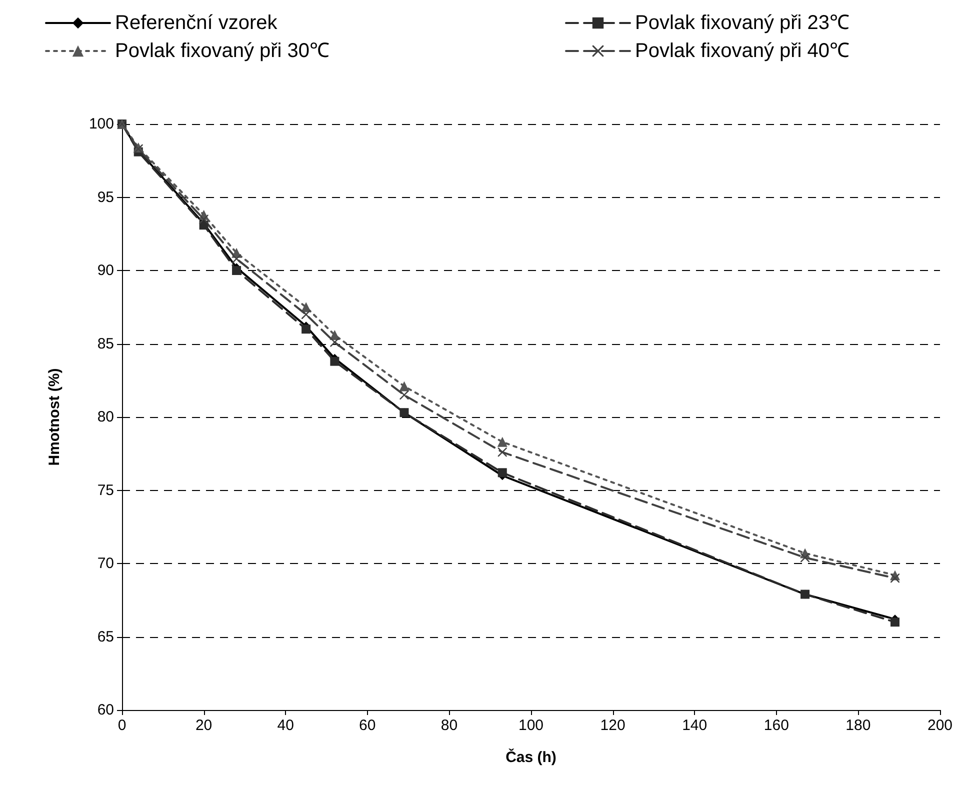  I want to click on y-tick-label: 80, so click(105, 417).